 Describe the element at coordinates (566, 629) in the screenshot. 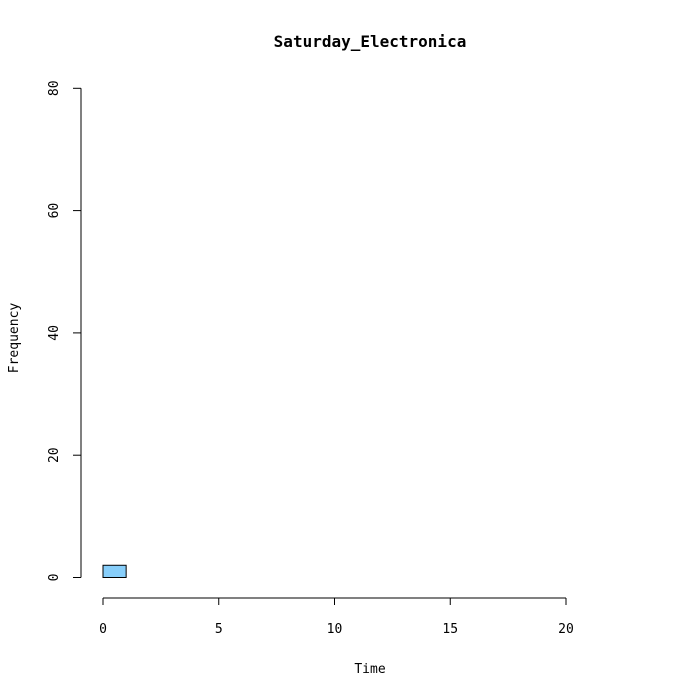

I see `x-tick-label: 20` at that location.